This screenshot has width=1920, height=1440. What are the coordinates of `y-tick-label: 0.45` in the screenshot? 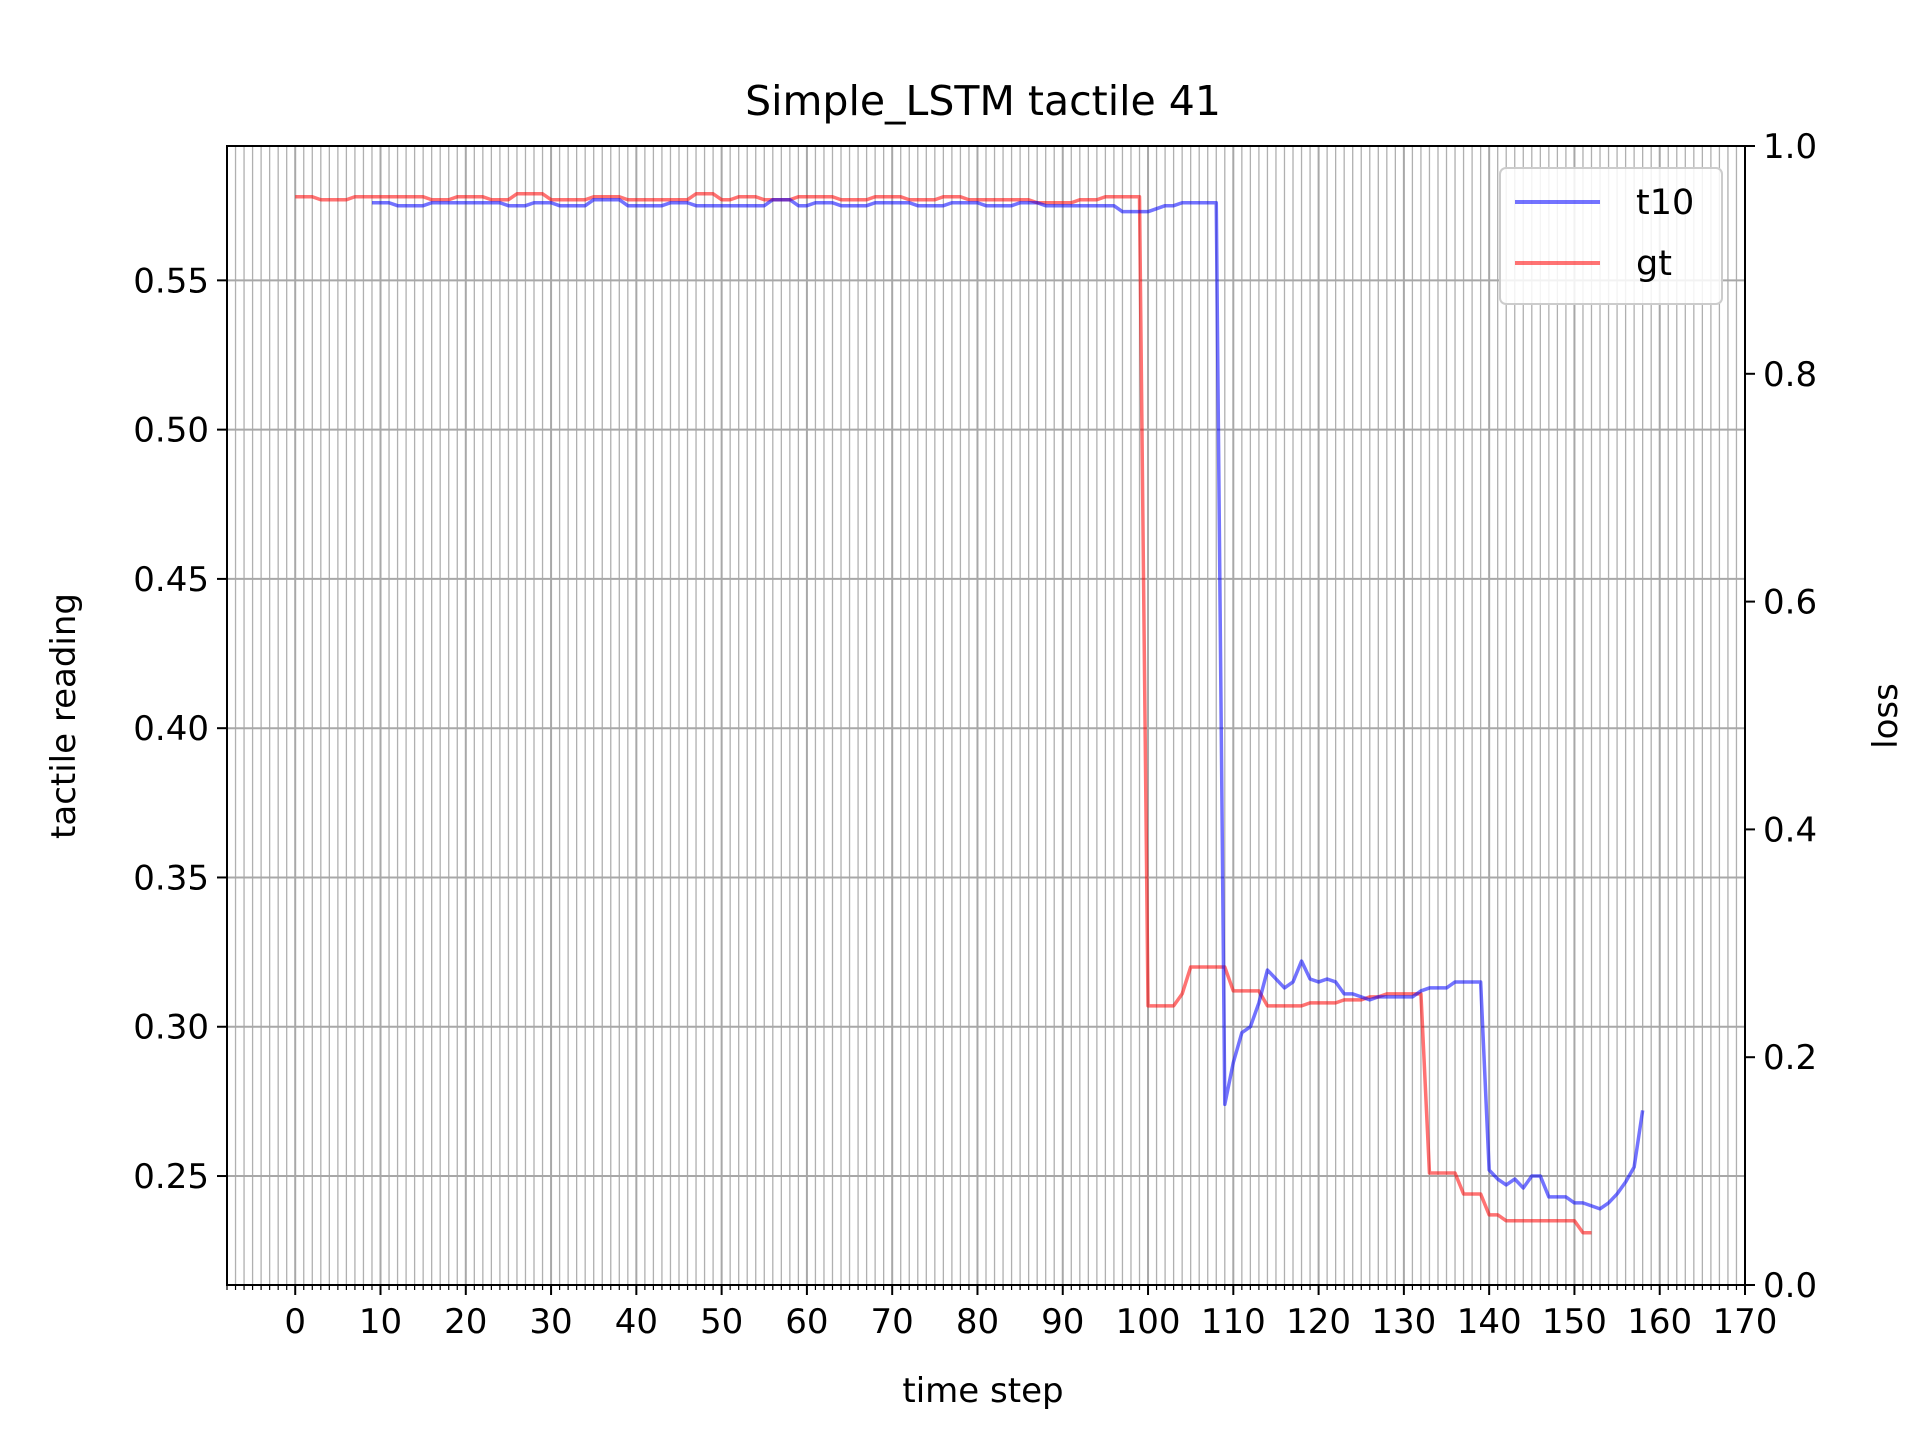 It's located at (171, 580).